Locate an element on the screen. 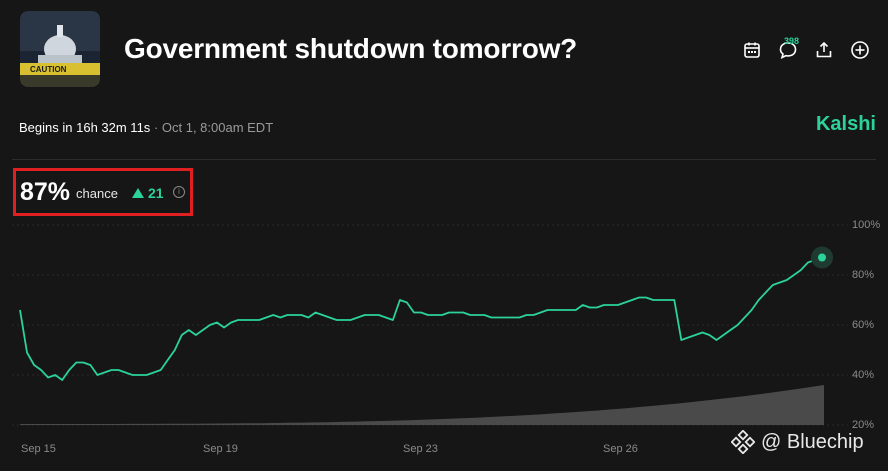 This screenshot has height=471, width=888. market-thumbnail: CAUTION is located at coordinates (60, 49).